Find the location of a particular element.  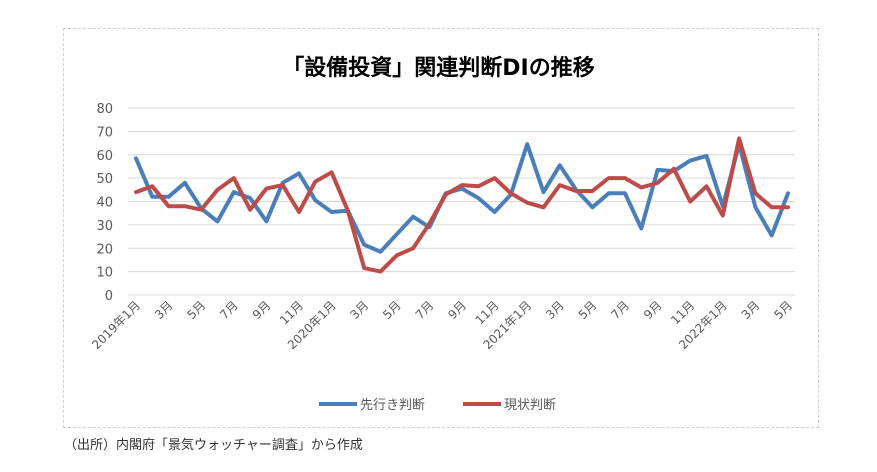

legend-label: 先行き判断 is located at coordinates (392, 405).